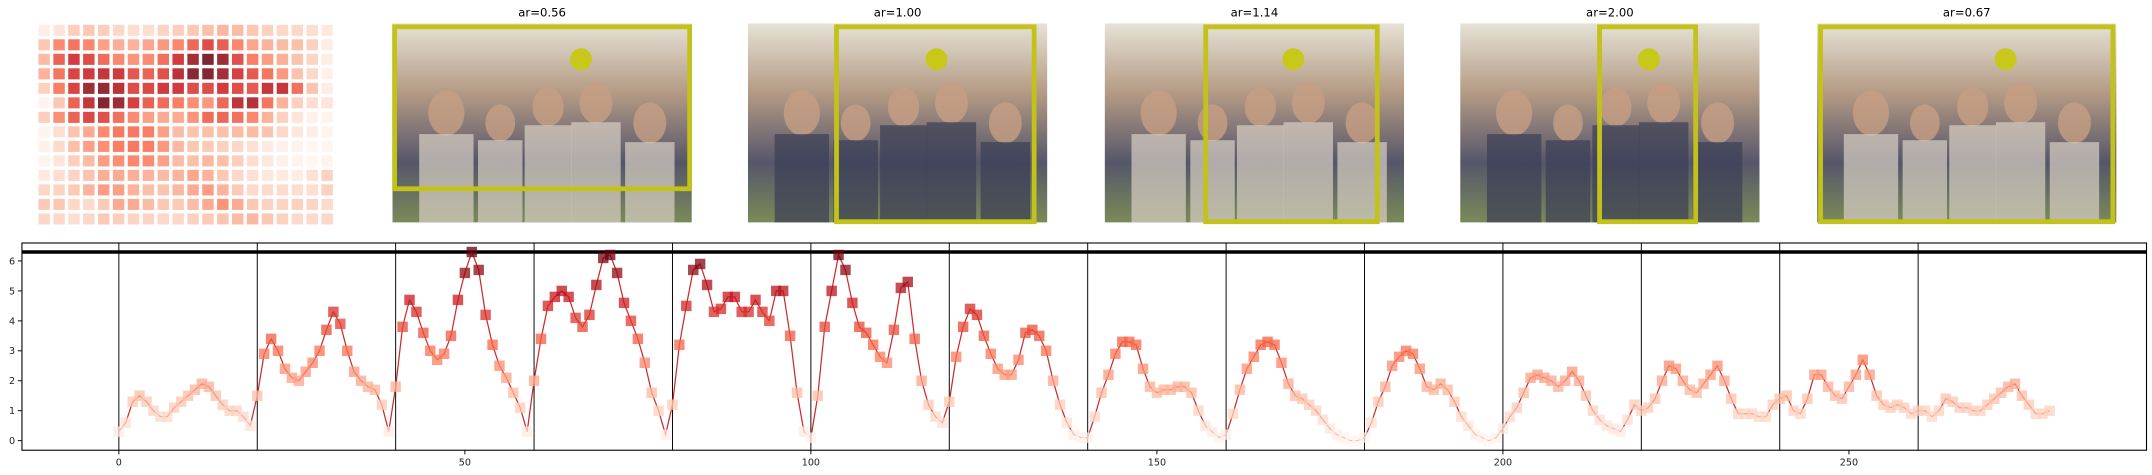  I want to click on focus-point, so click(581, 59).